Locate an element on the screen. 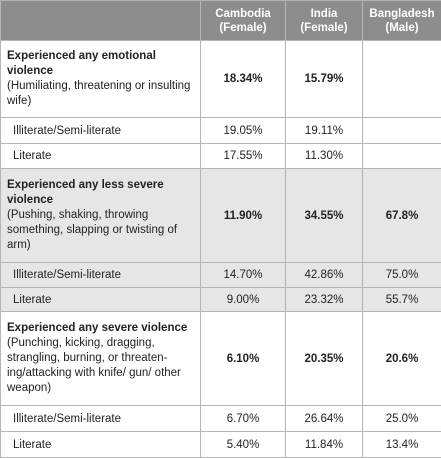  column-country: Cambodia is located at coordinates (243, 14).